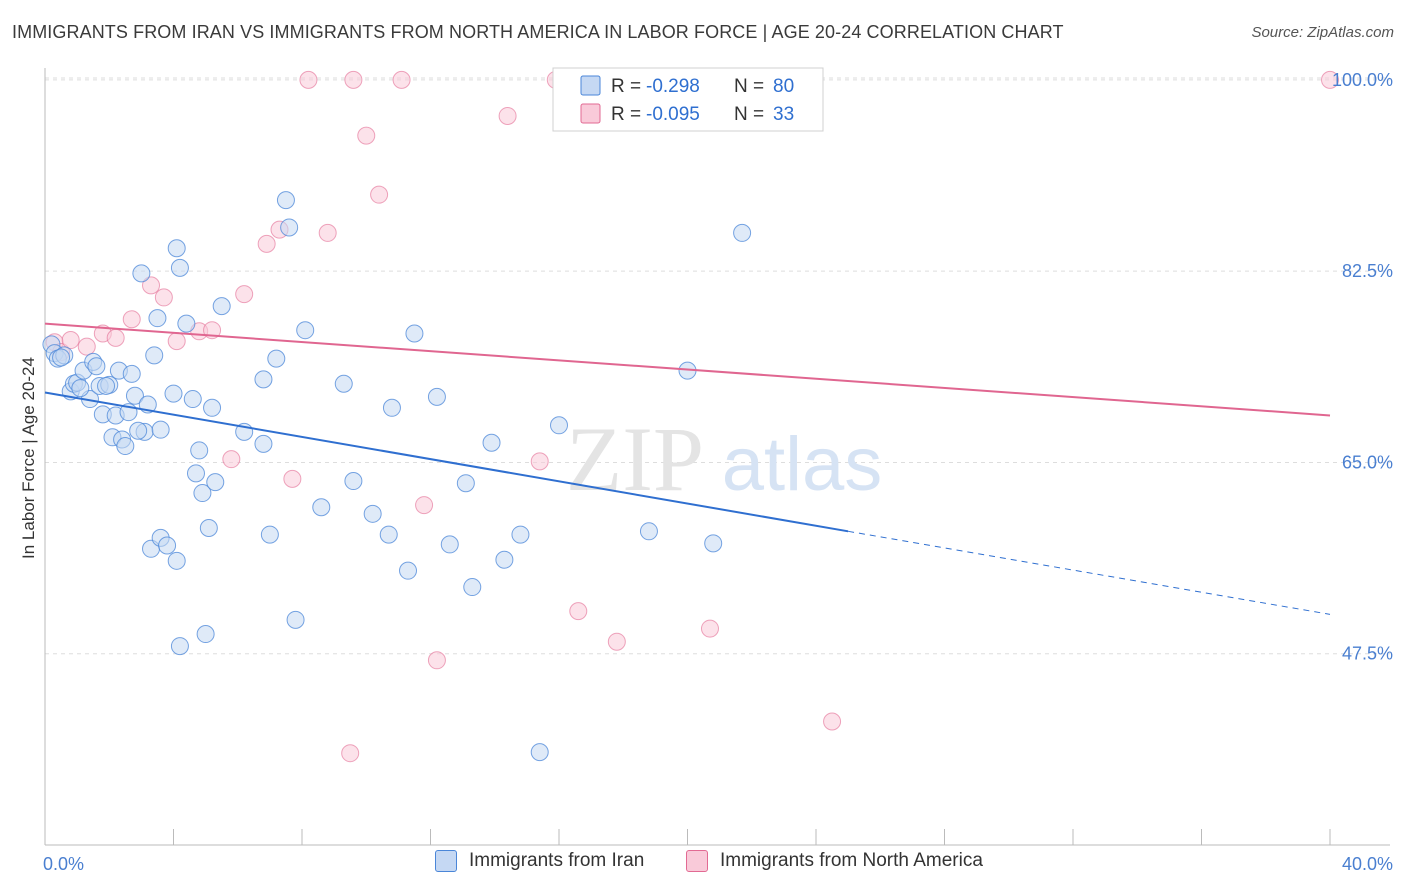  Describe the element at coordinates (697, 861) in the screenshot. I see `legend-swatch-na-bottom` at that location.